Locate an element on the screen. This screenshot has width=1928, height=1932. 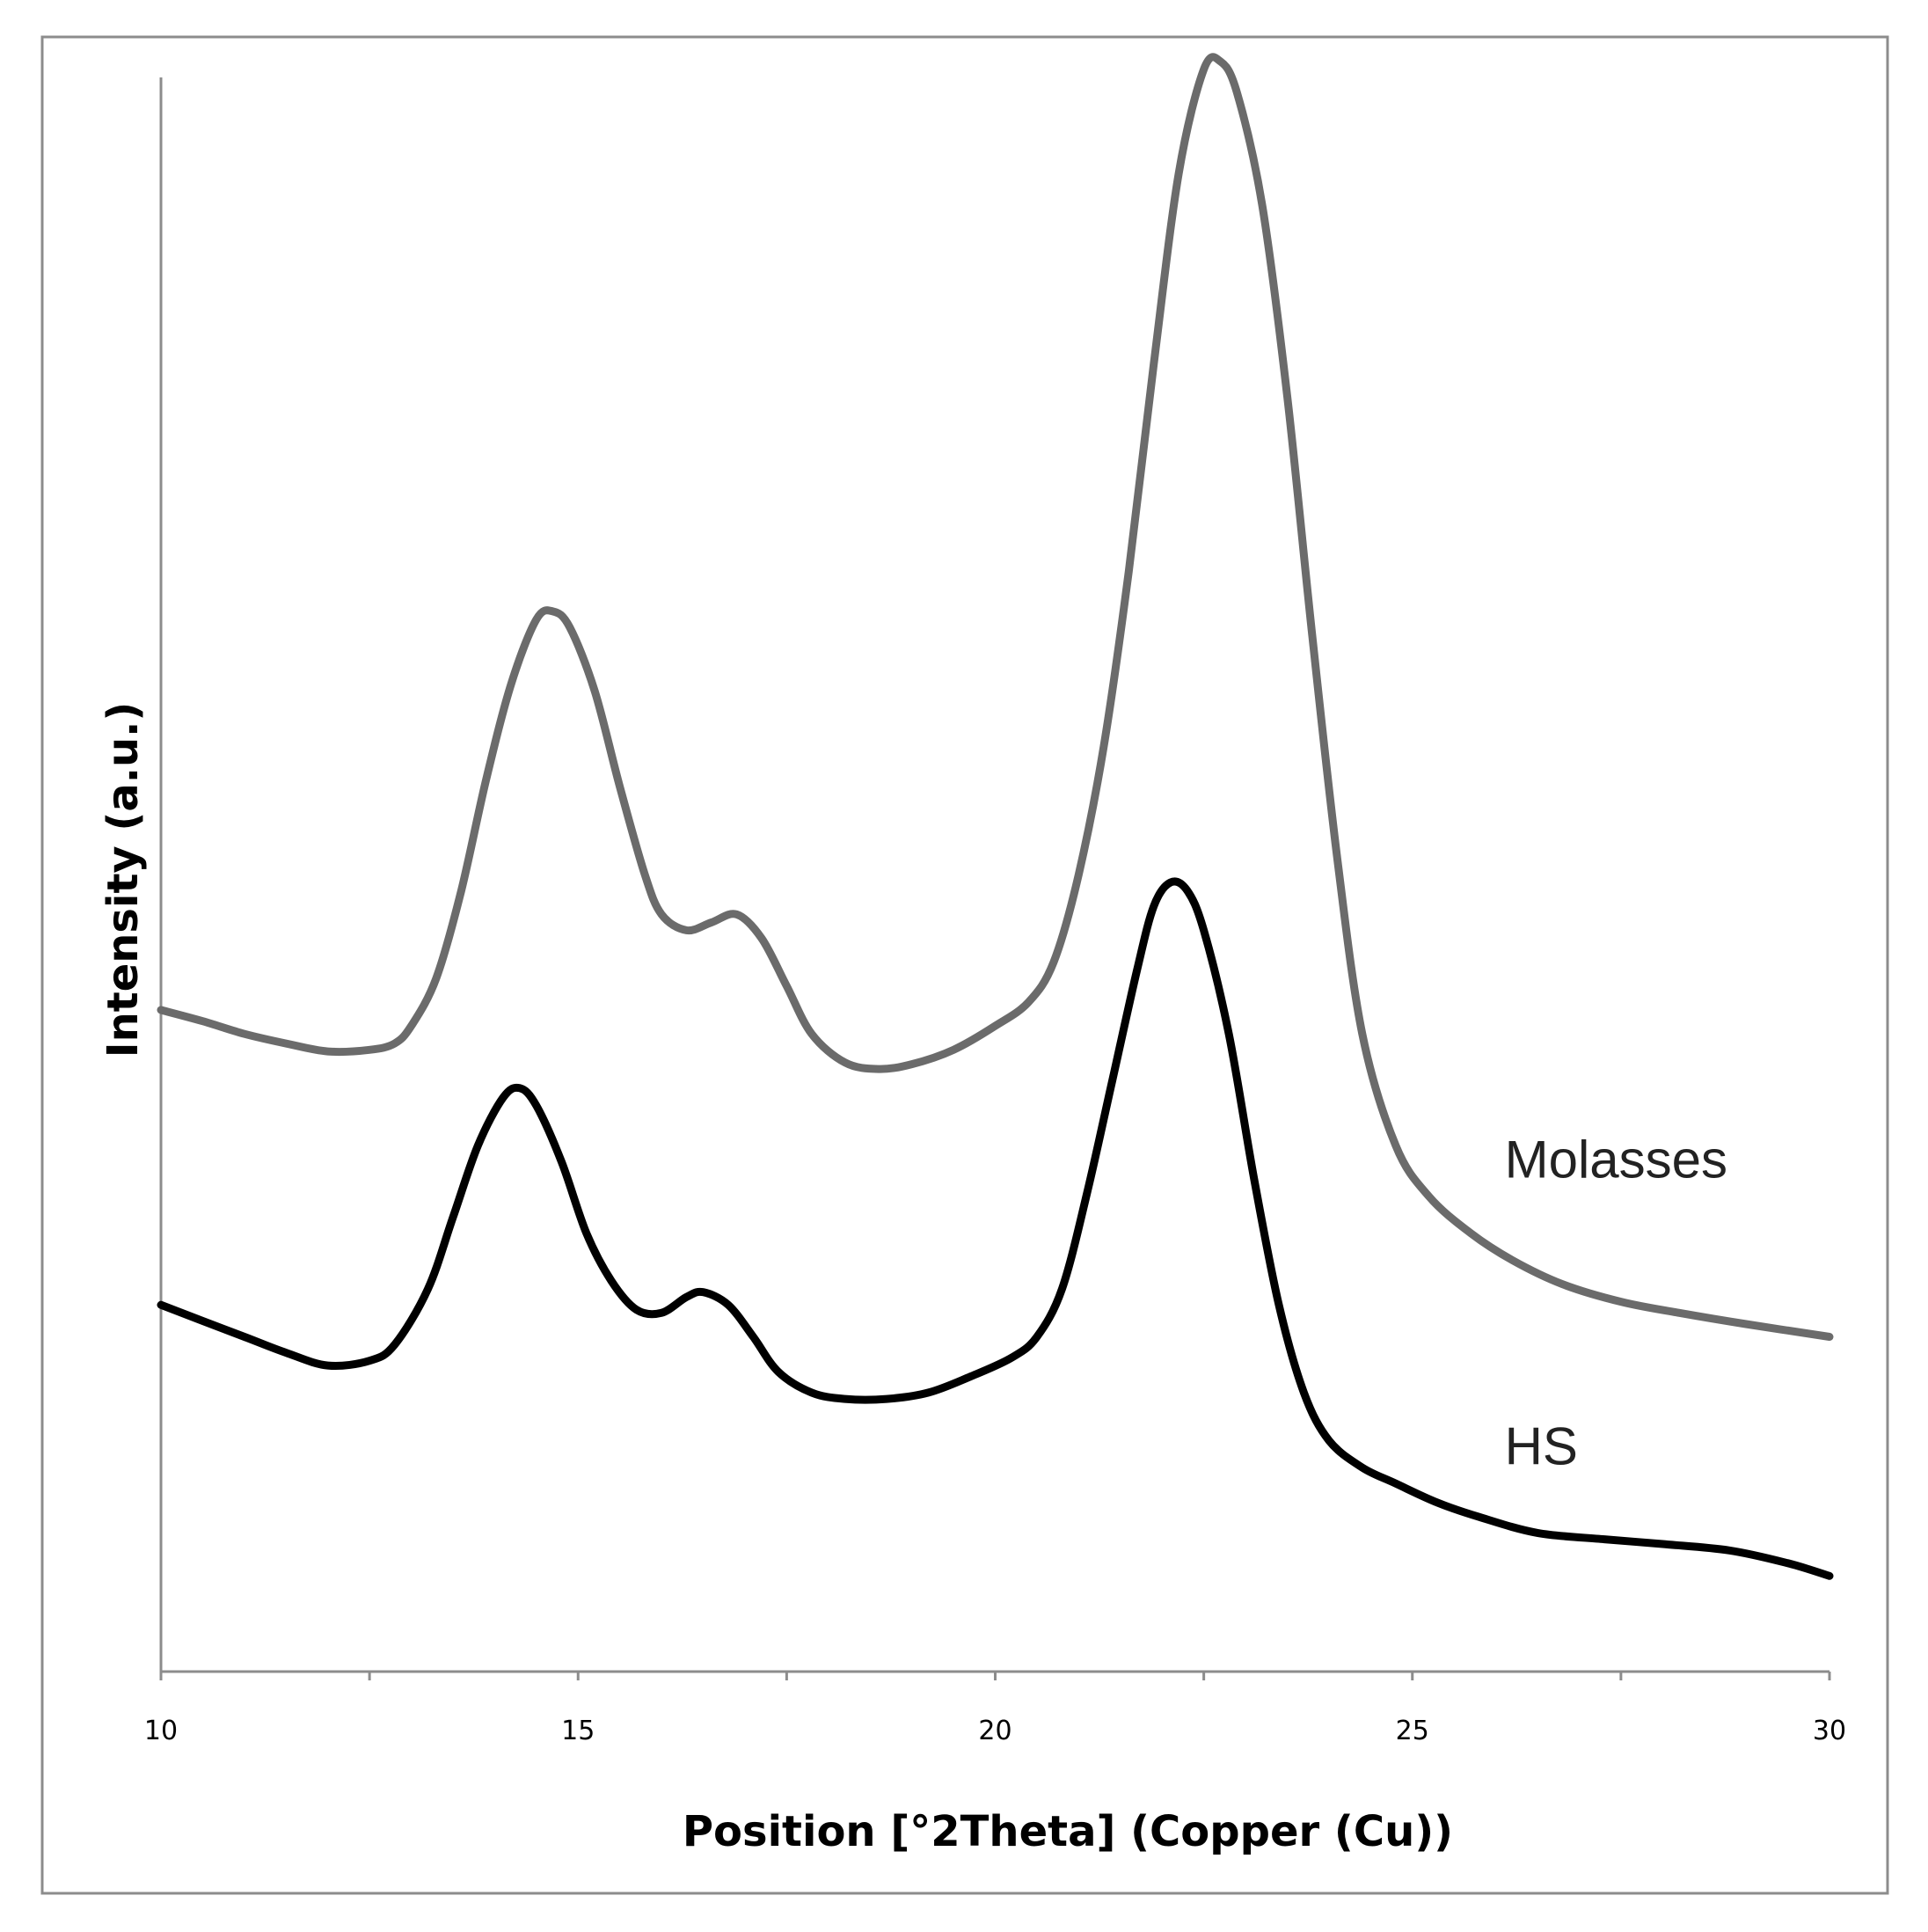
y-axis-title: Intensity (a.u.) is located at coordinates (123, 880).